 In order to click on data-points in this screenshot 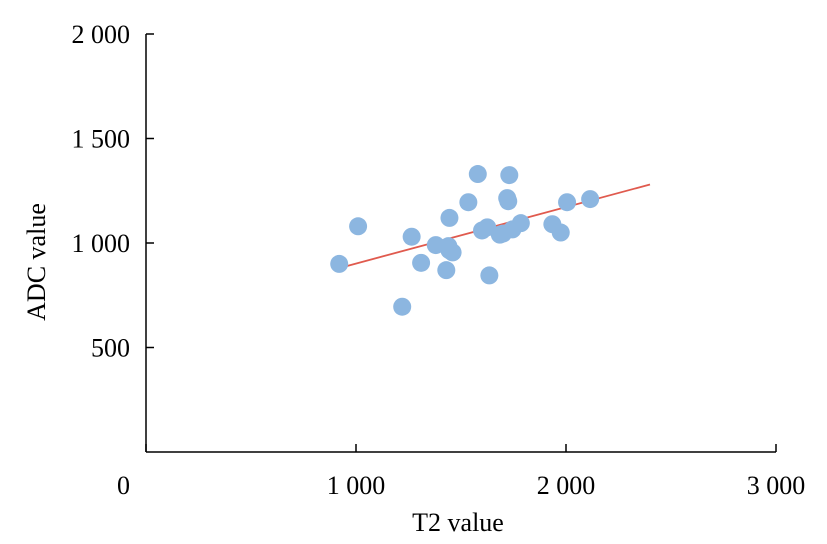, I will do `click(465, 240)`.